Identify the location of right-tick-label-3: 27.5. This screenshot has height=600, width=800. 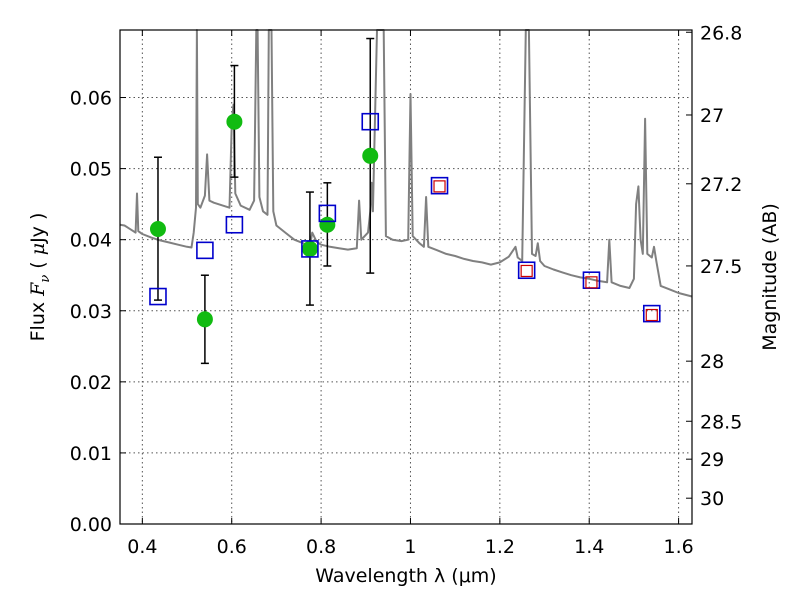
(721, 267).